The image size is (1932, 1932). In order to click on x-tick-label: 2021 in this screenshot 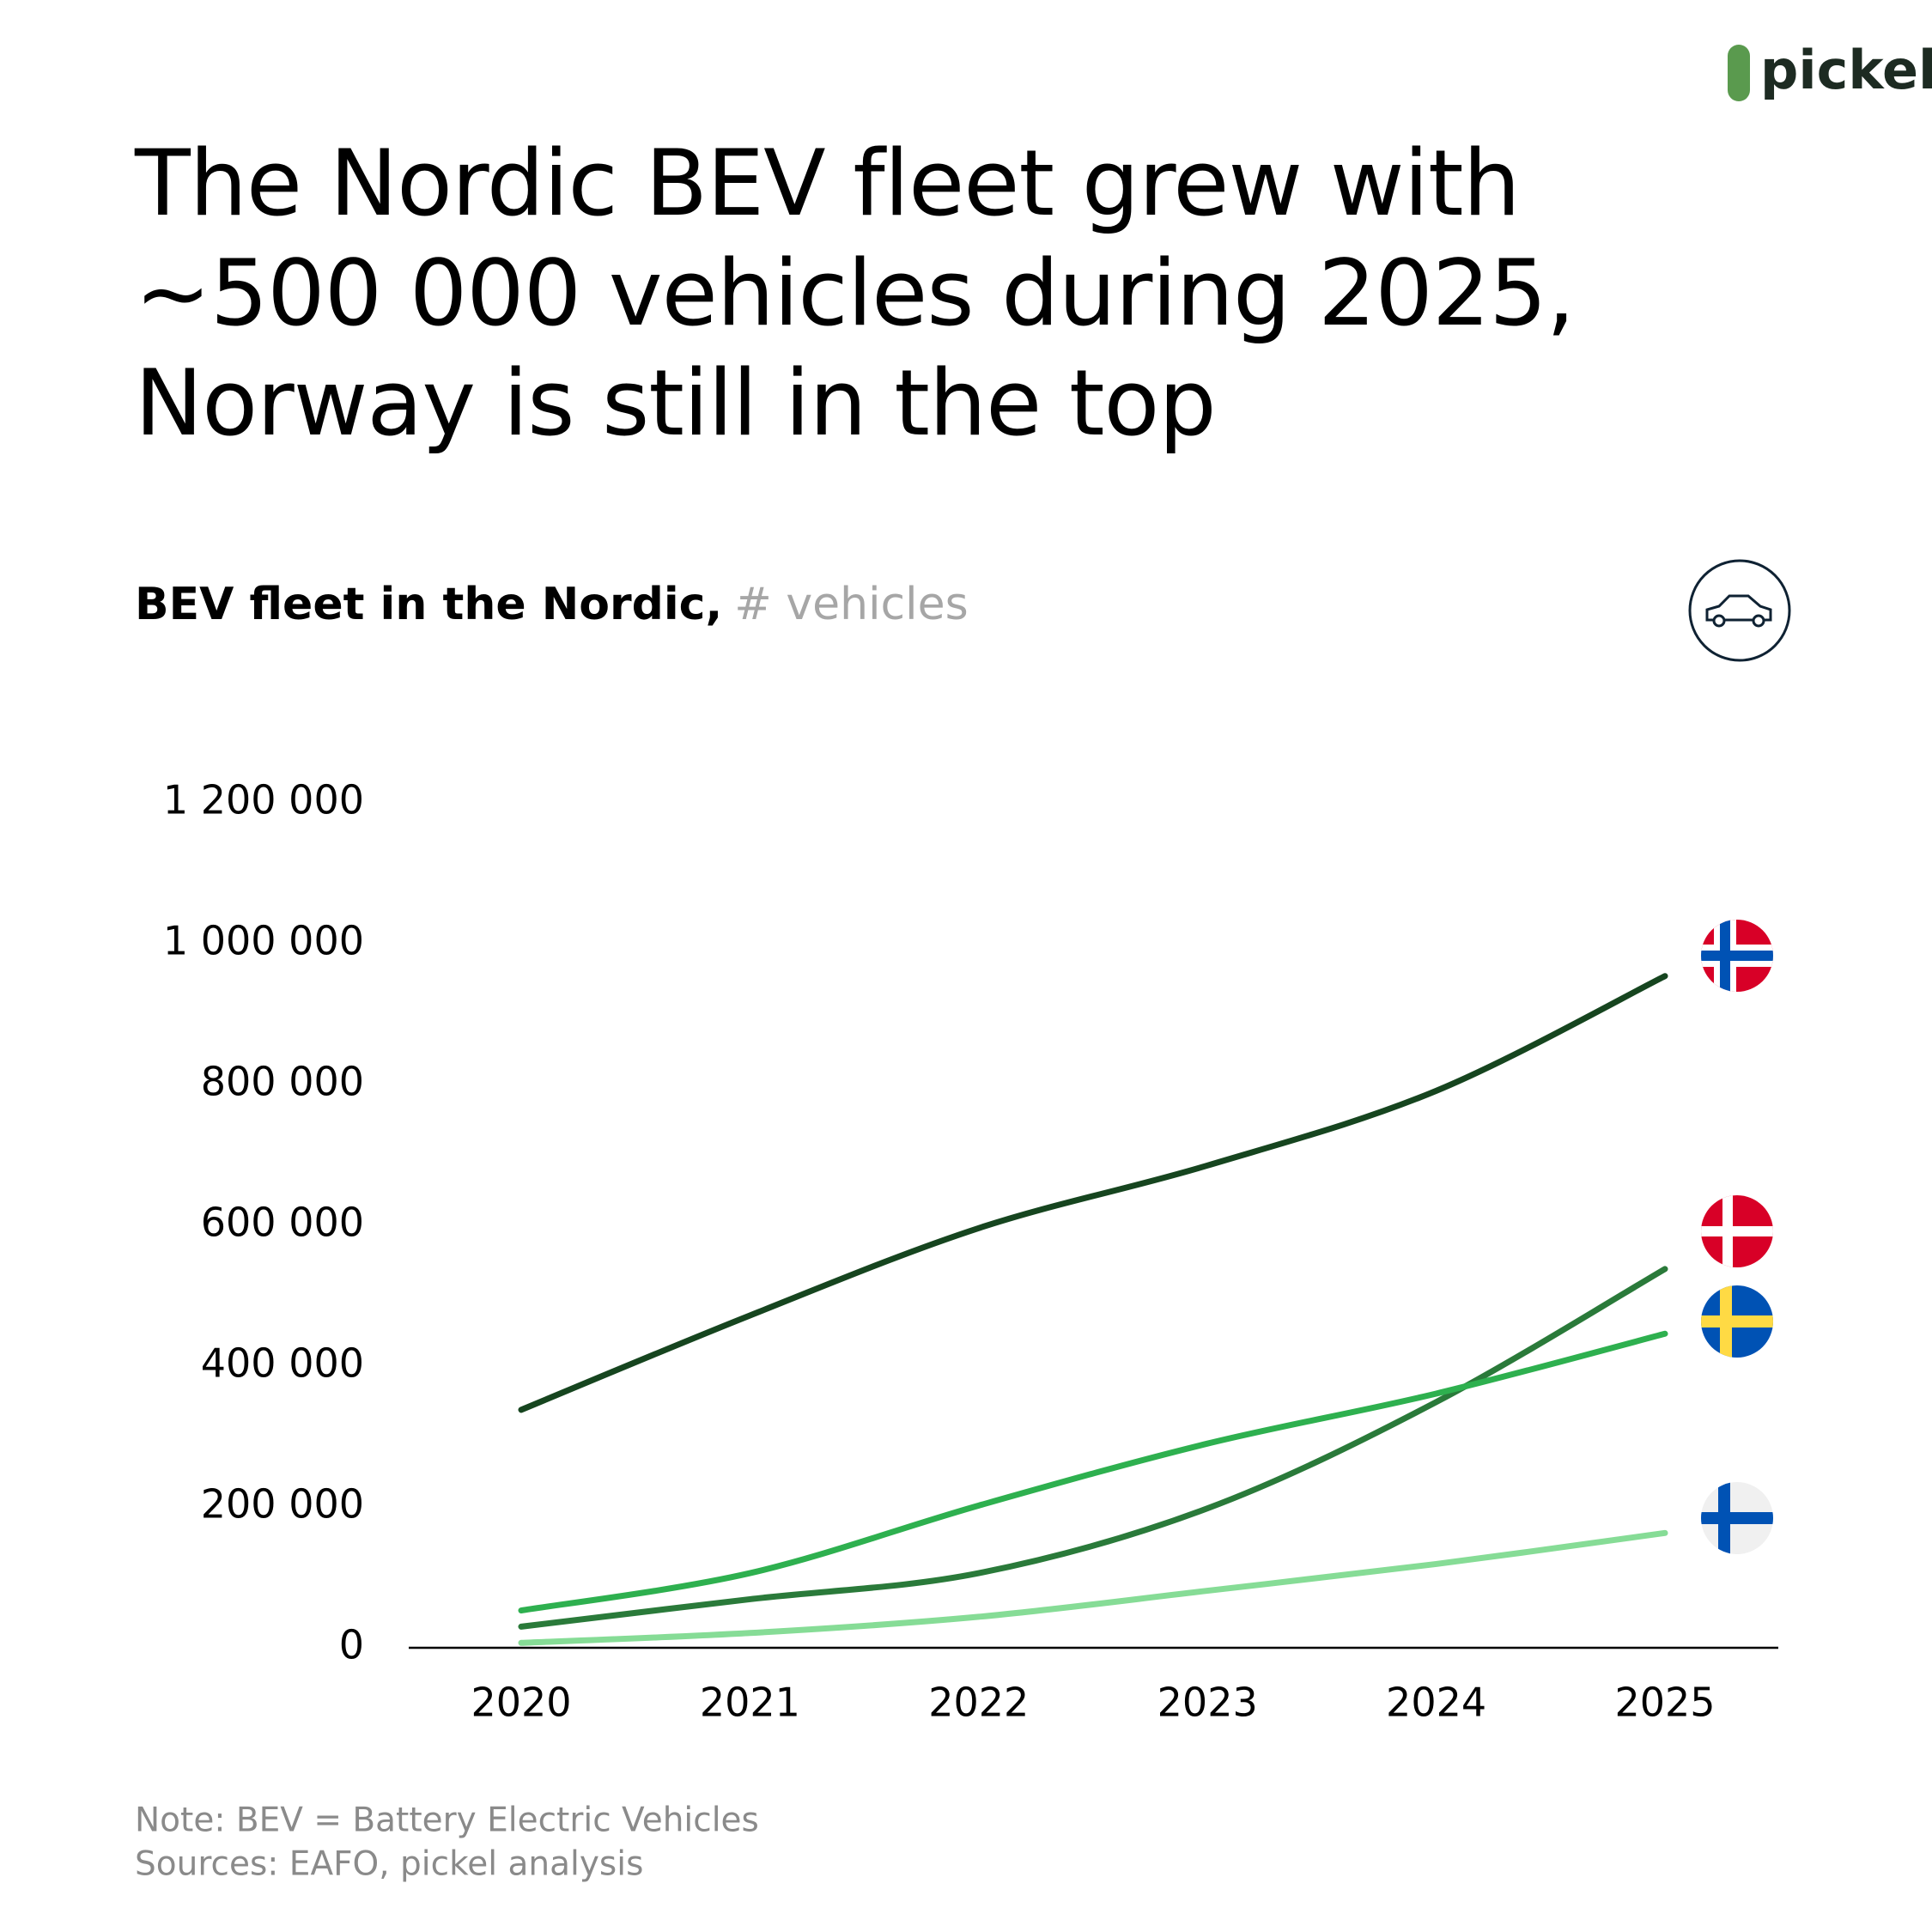, I will do `click(750, 1703)`.